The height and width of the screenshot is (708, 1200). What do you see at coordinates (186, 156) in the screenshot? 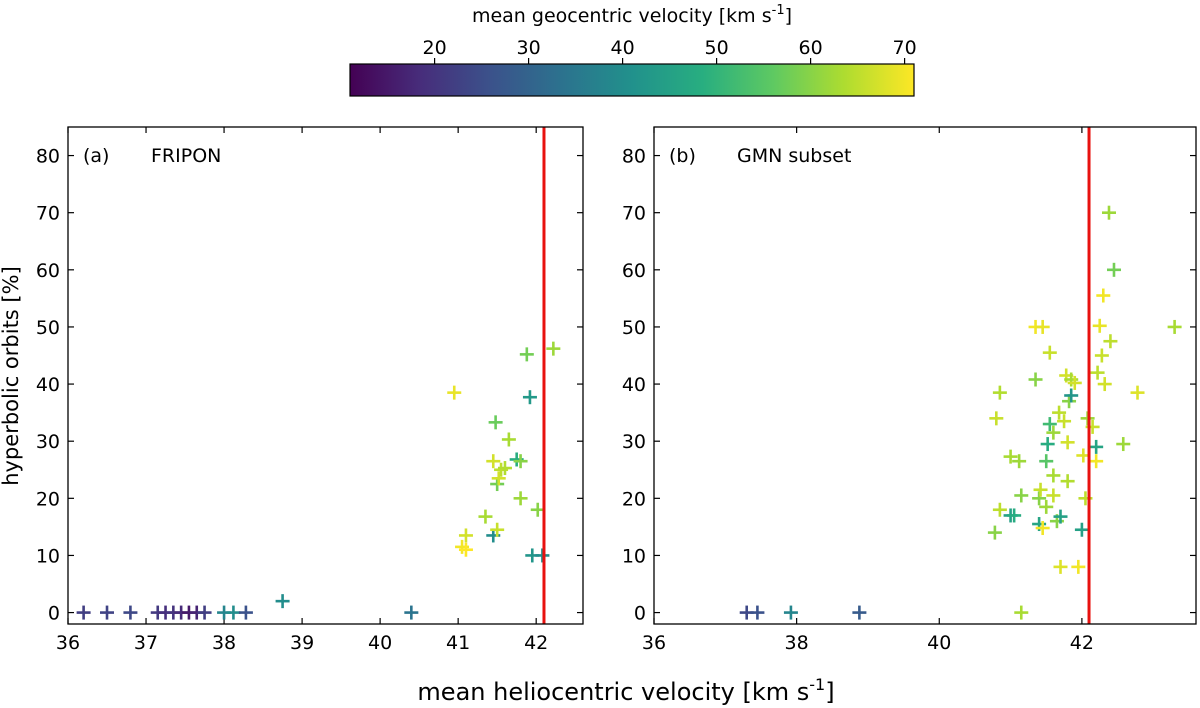
I see `panel-title: FRIPON` at bounding box center [186, 156].